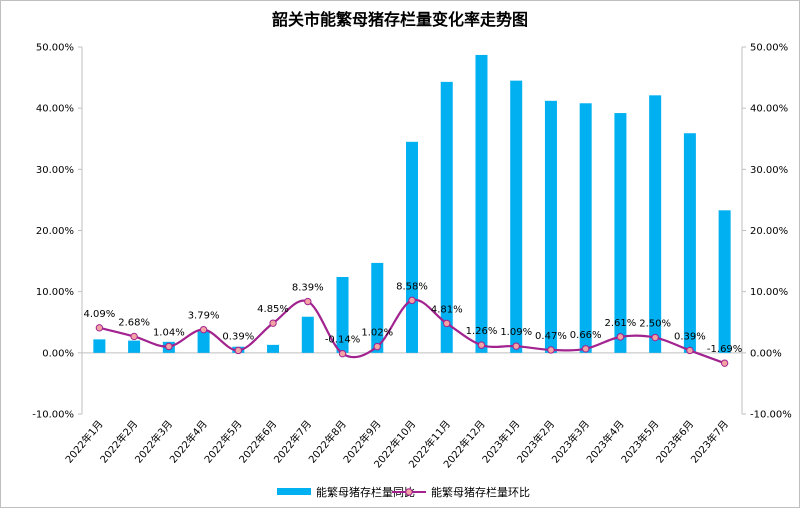 This screenshot has width=800, height=508. What do you see at coordinates (482, 331) in the screenshot?
I see `data-label: 1.26%` at bounding box center [482, 331].